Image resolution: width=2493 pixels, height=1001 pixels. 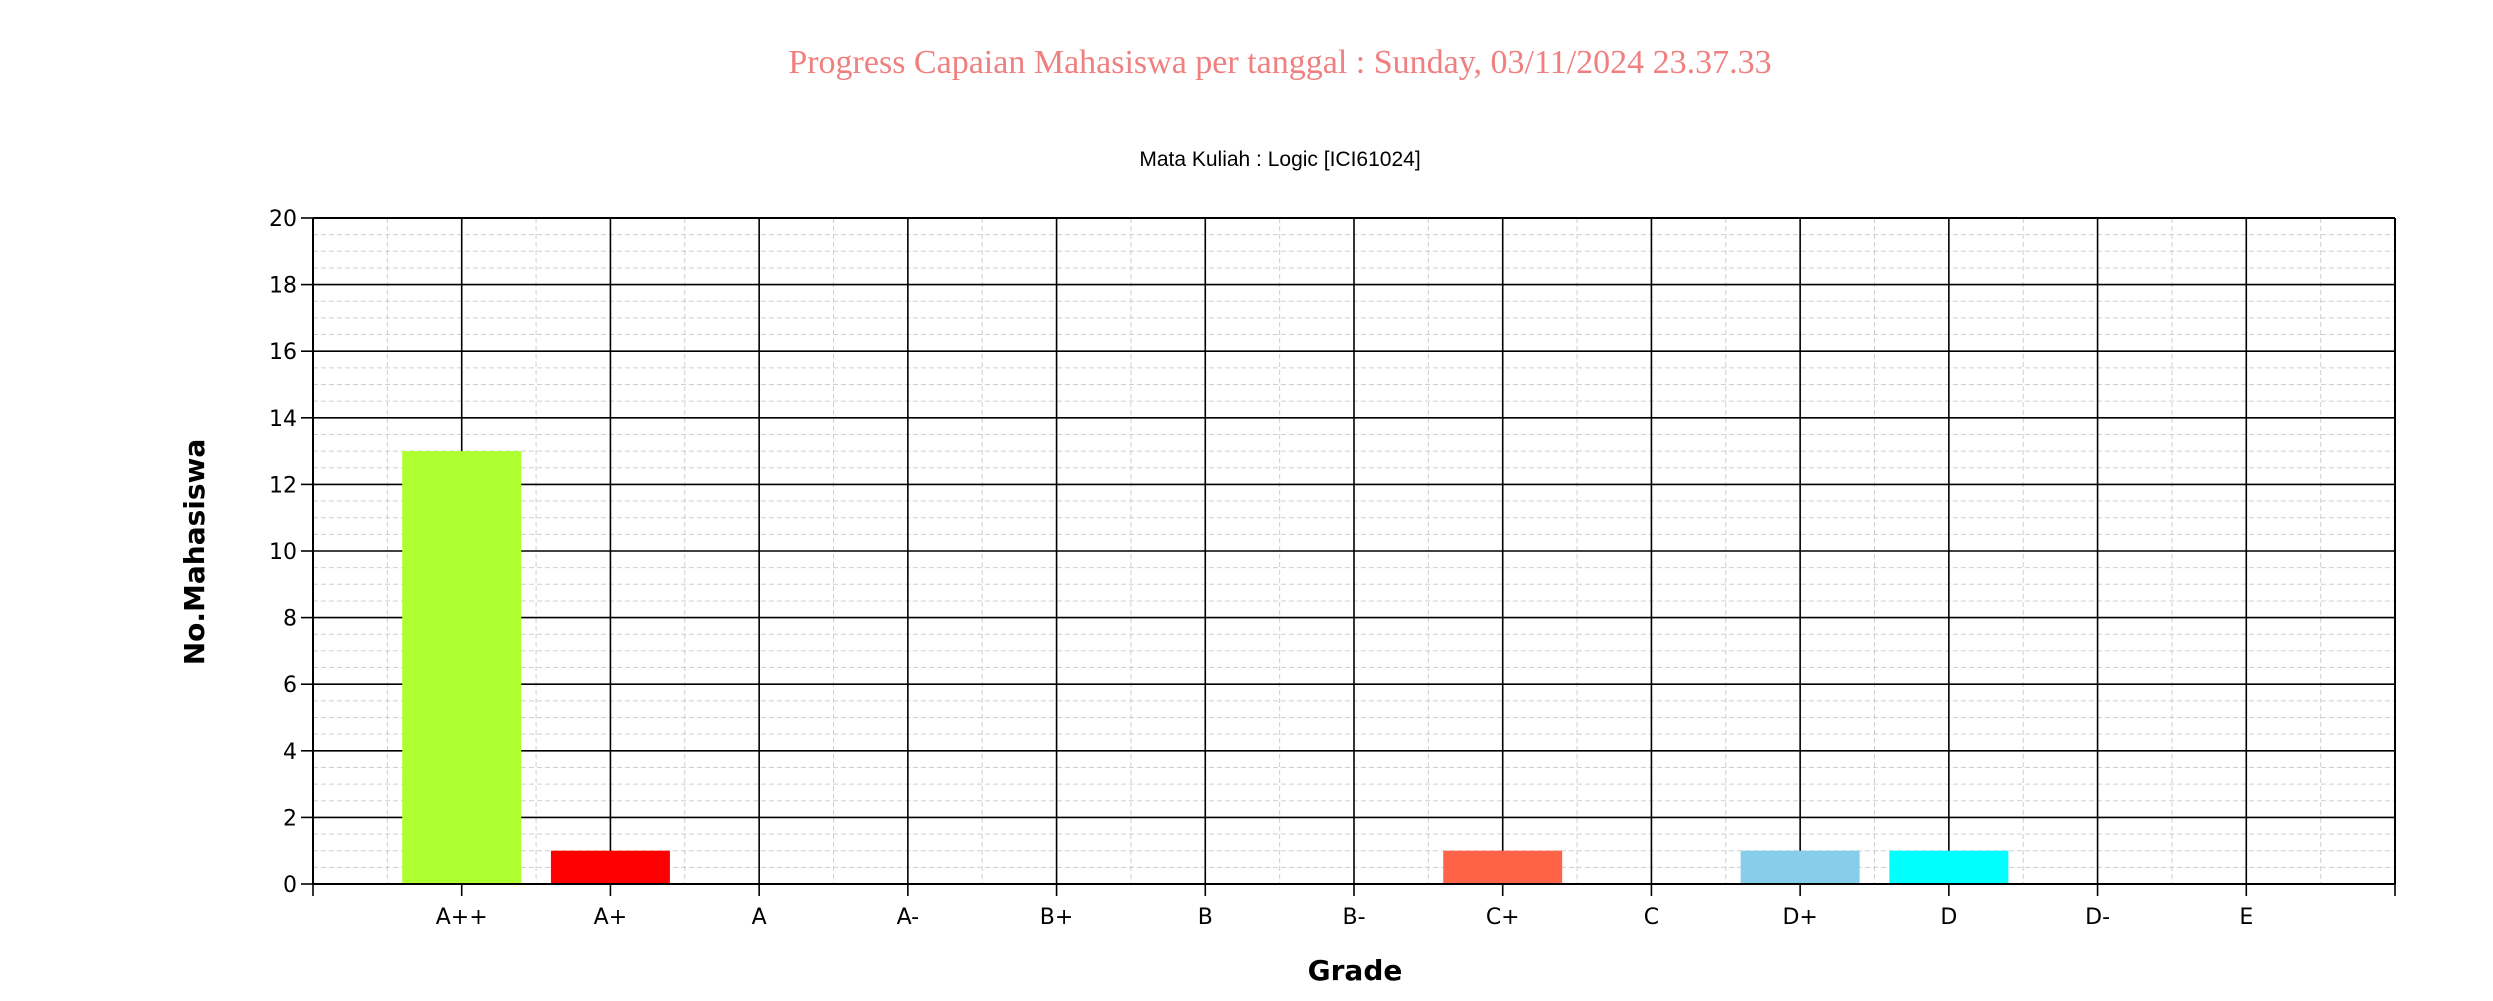 What do you see at coordinates (610, 917) in the screenshot?
I see `x-tick-label: A+` at bounding box center [610, 917].